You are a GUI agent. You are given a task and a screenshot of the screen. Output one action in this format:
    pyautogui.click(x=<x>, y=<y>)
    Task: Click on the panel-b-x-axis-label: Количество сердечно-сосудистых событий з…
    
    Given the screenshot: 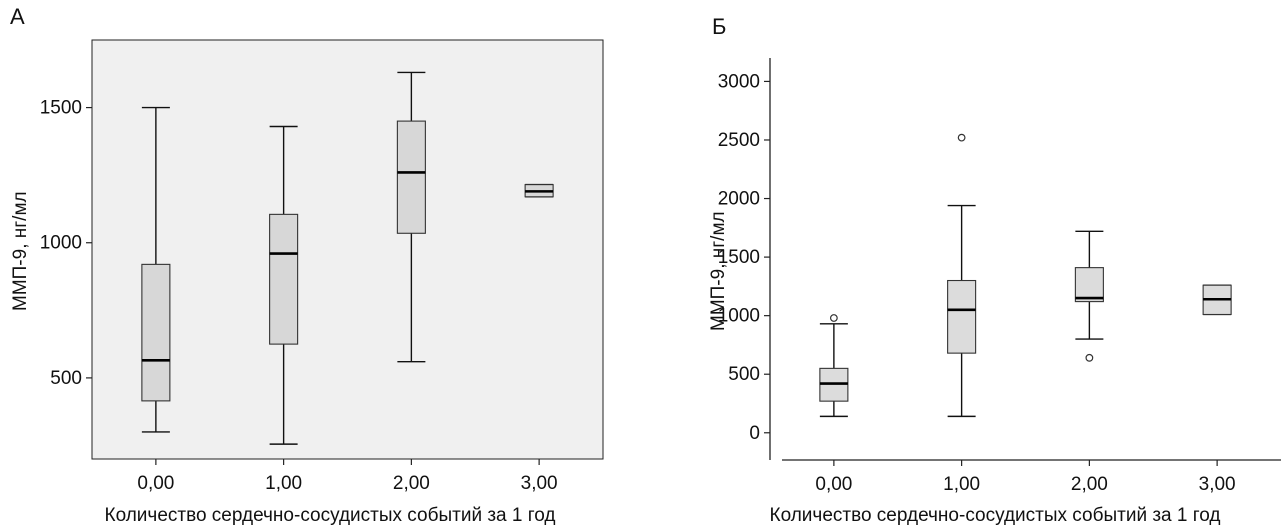 What is the action you would take?
    pyautogui.click(x=995, y=515)
    